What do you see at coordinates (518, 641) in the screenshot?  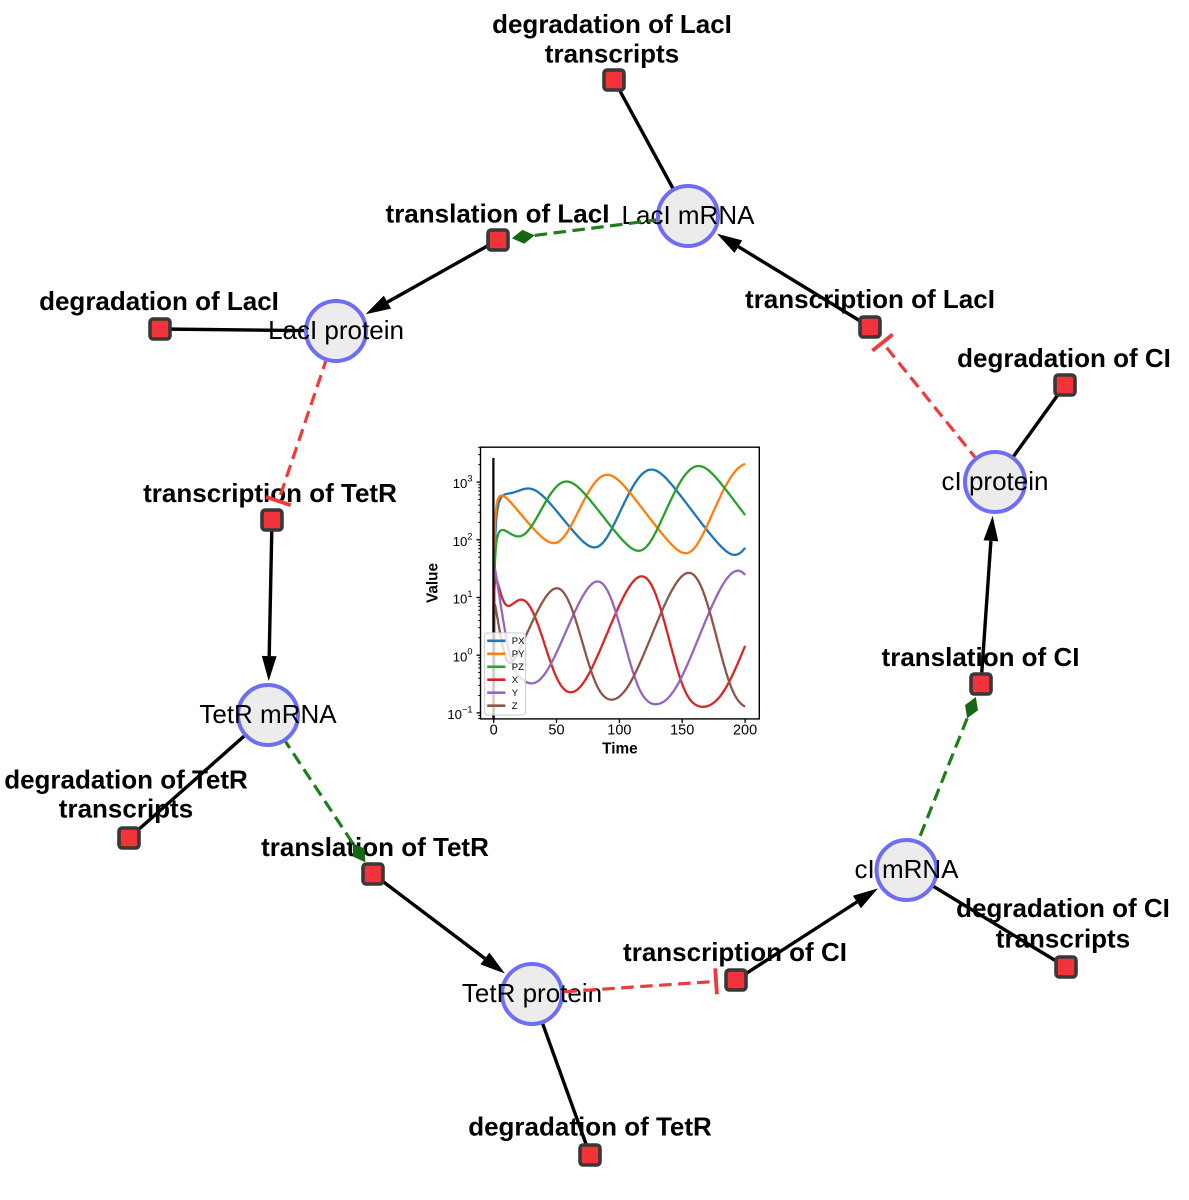 I see `svg-text: PX` at bounding box center [518, 641].